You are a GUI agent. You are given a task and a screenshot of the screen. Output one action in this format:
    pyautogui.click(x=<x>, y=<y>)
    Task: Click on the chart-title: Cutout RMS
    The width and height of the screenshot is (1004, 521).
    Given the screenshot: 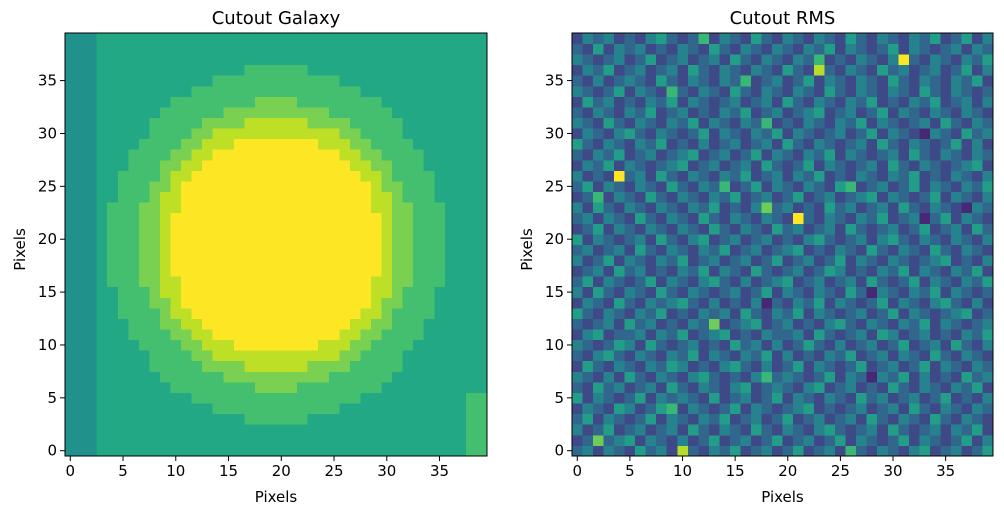 What is the action you would take?
    pyautogui.click(x=783, y=18)
    